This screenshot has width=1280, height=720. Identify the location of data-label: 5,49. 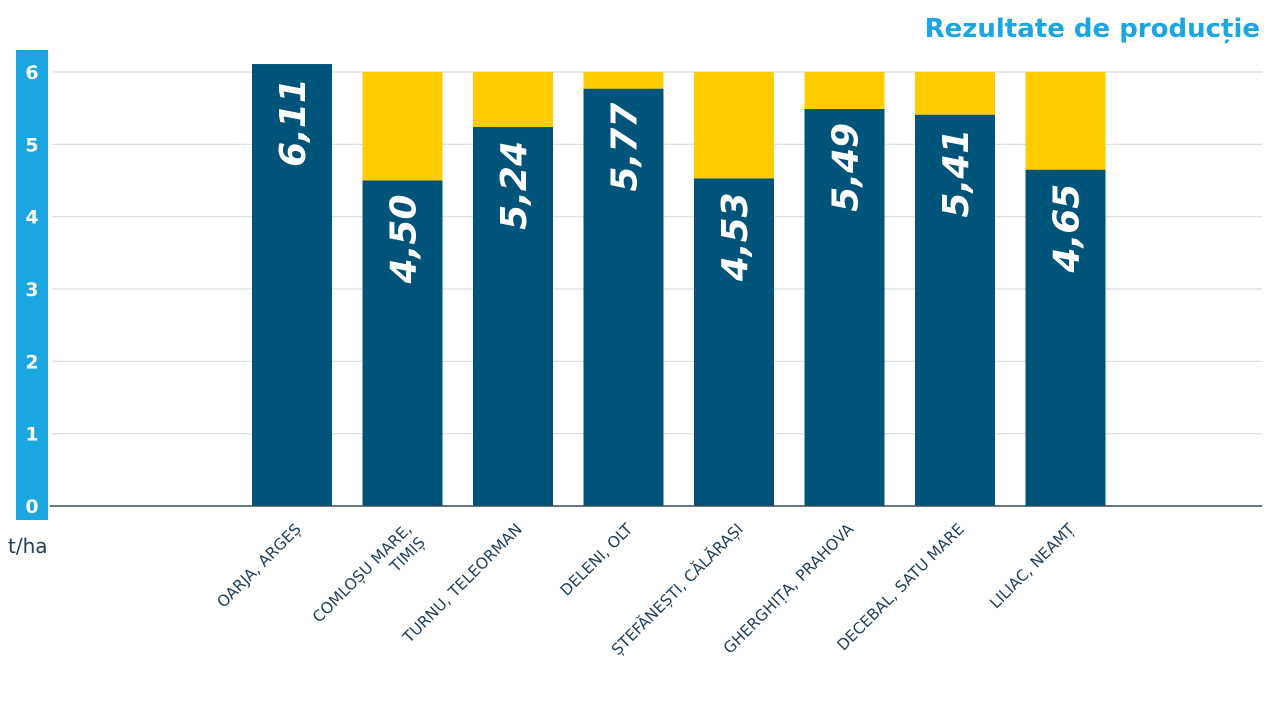
(846, 167).